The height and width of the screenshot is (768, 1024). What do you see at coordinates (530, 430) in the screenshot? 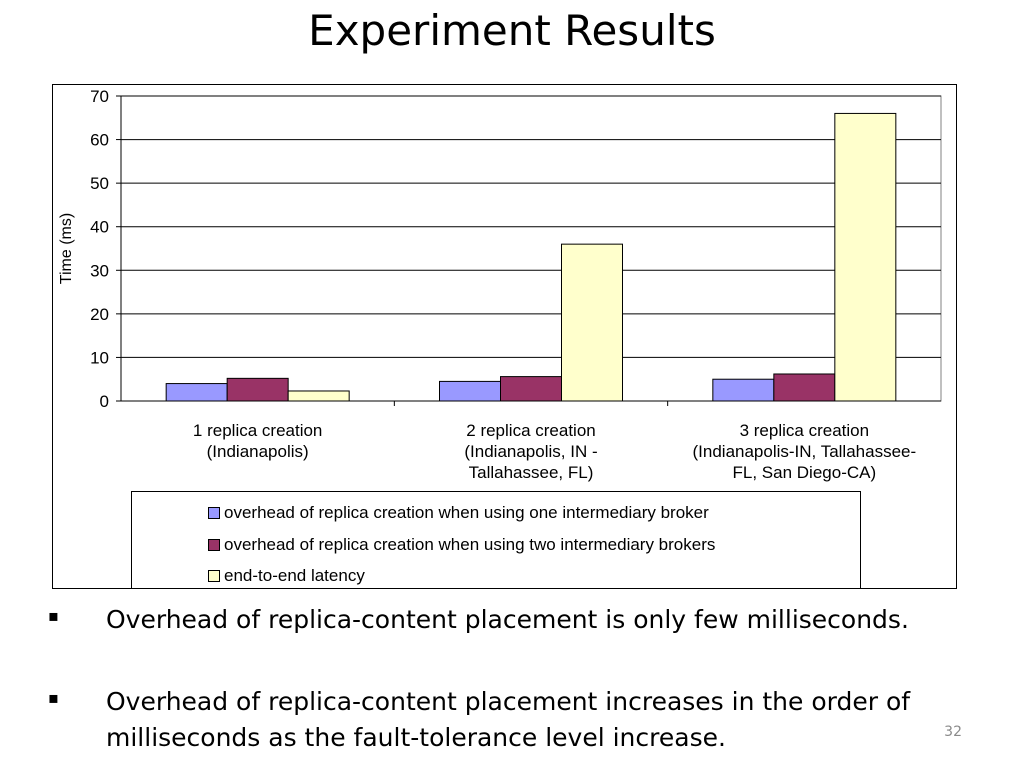
I see `x-category-label: 2 replica creation` at bounding box center [530, 430].